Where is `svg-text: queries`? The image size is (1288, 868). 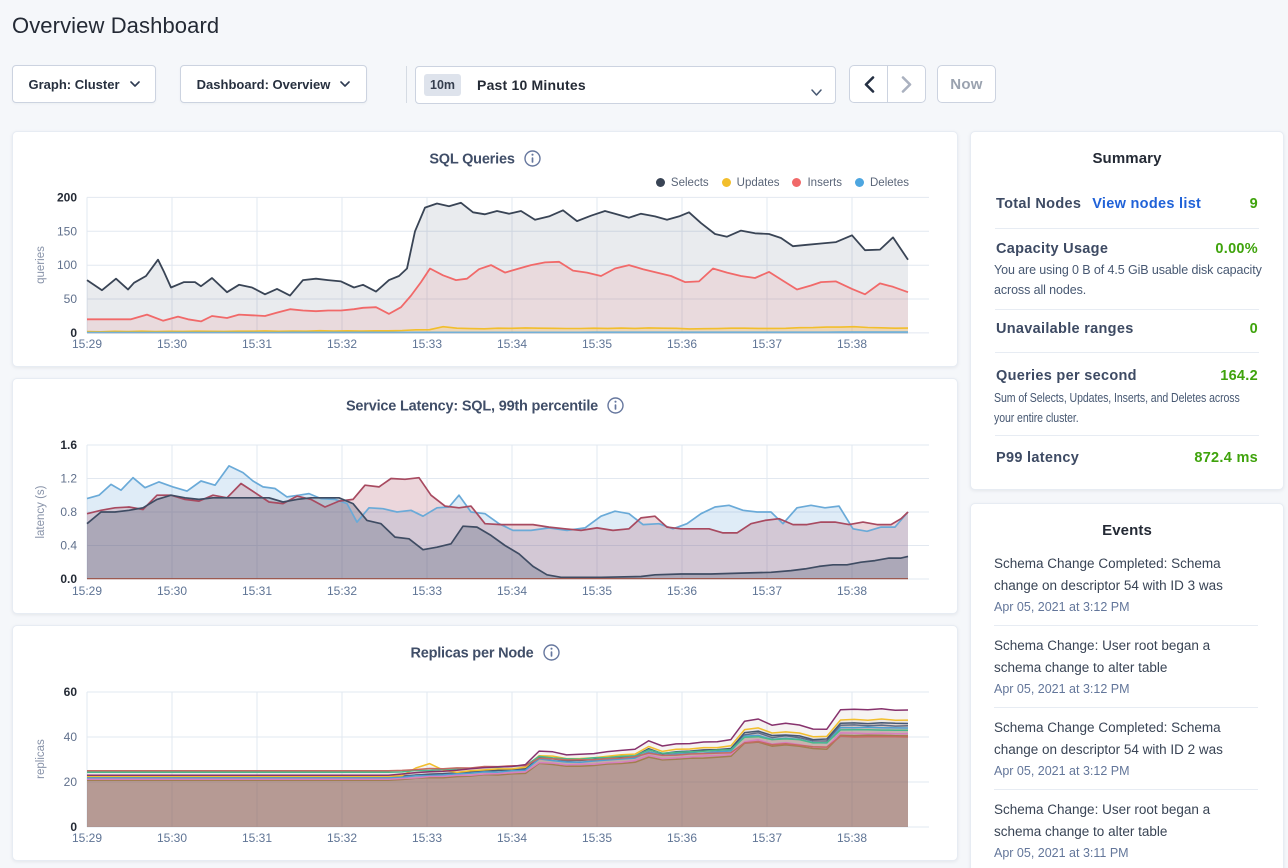 svg-text: queries is located at coordinates (41, 265).